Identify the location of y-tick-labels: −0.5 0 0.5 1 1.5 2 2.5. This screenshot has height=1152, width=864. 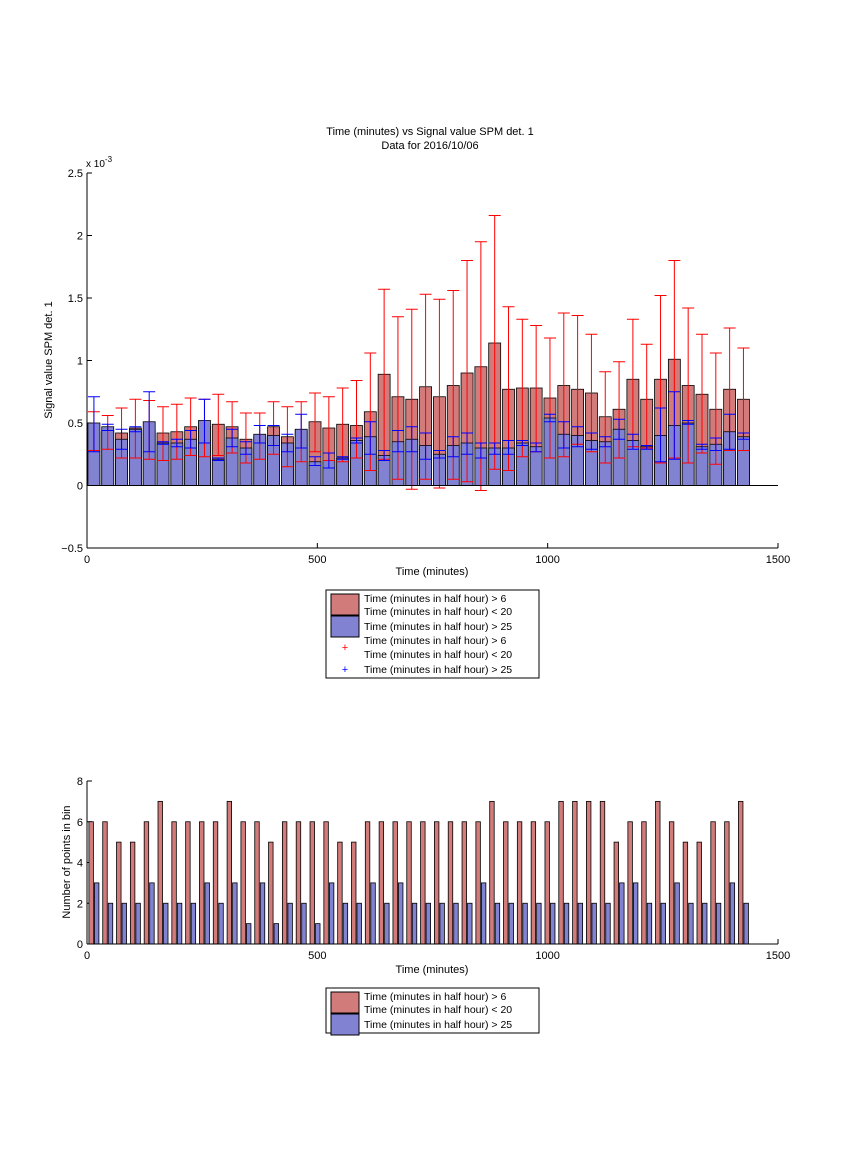
(76, 361).